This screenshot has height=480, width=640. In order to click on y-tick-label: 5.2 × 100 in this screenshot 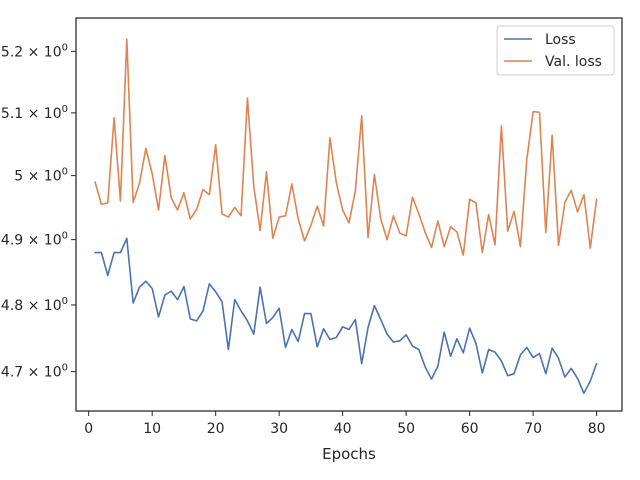, I will do `click(34, 51)`.